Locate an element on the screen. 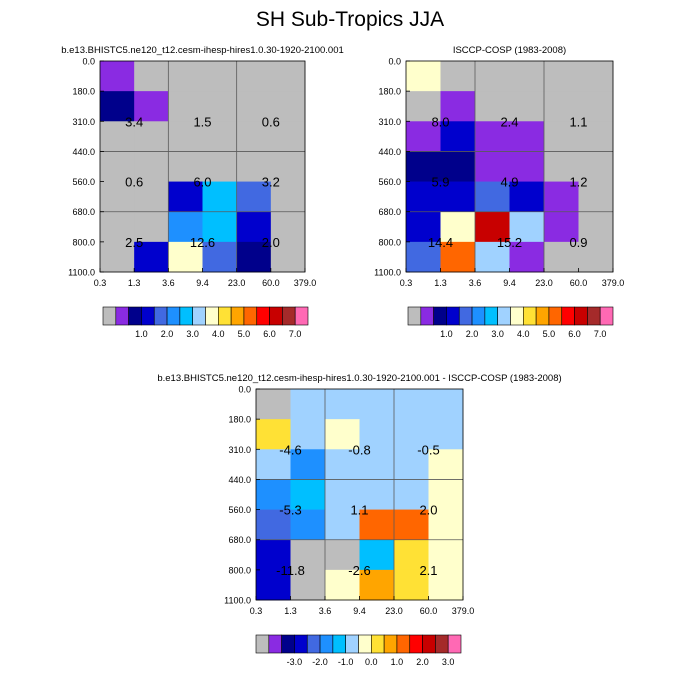 The width and height of the screenshot is (700, 700). block-value-label: -11.8 is located at coordinates (290, 570).